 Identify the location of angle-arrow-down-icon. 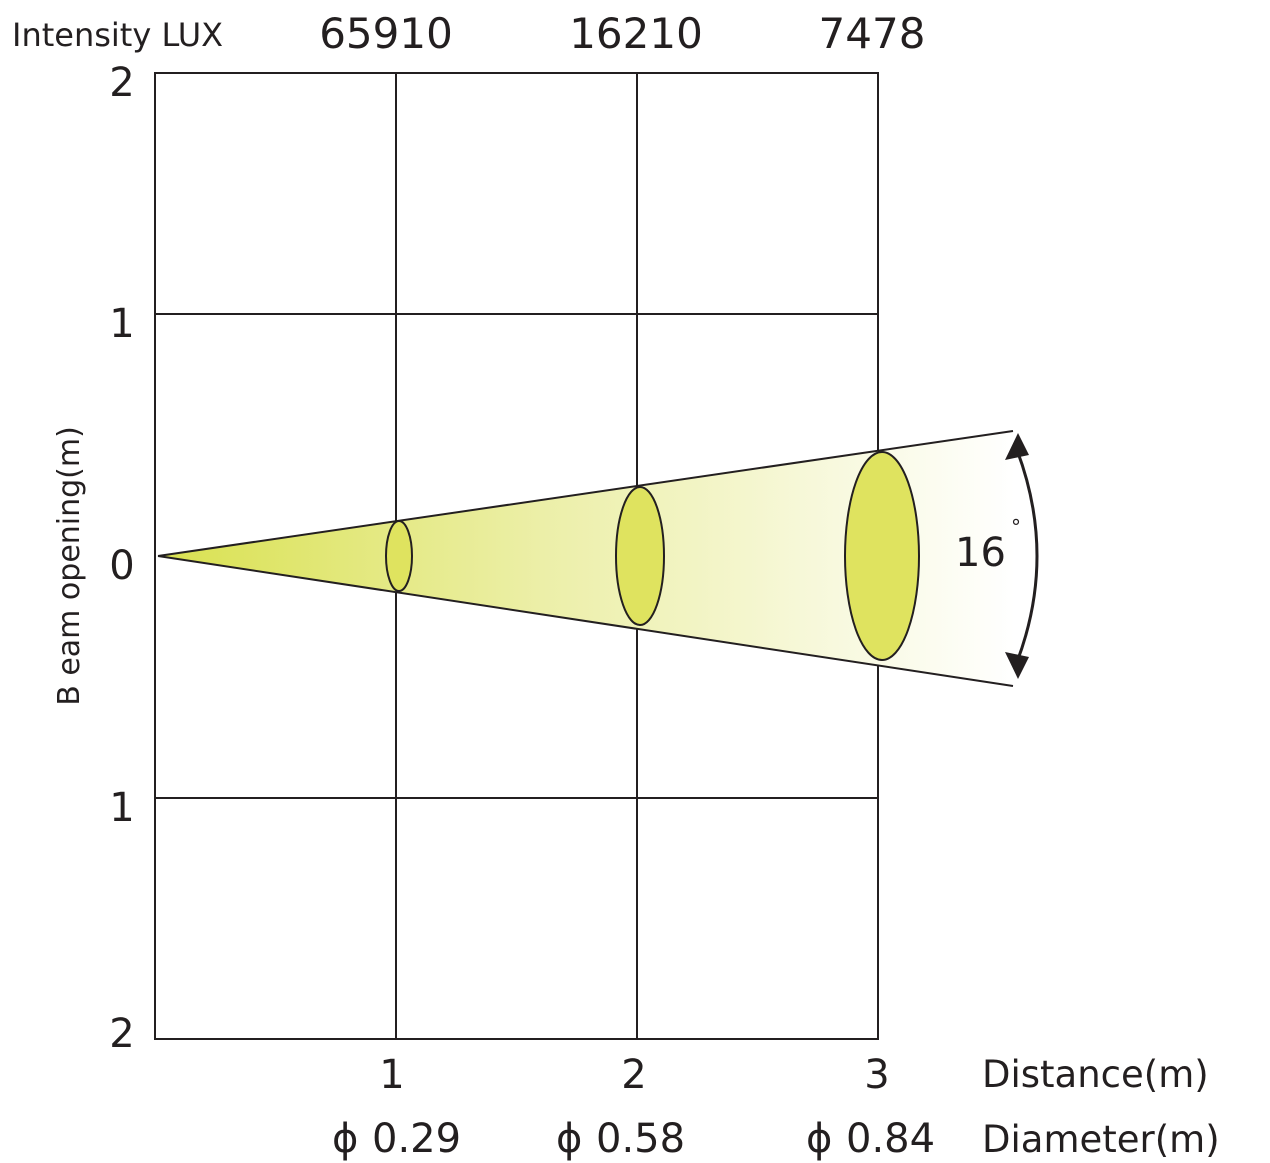
(1017, 665).